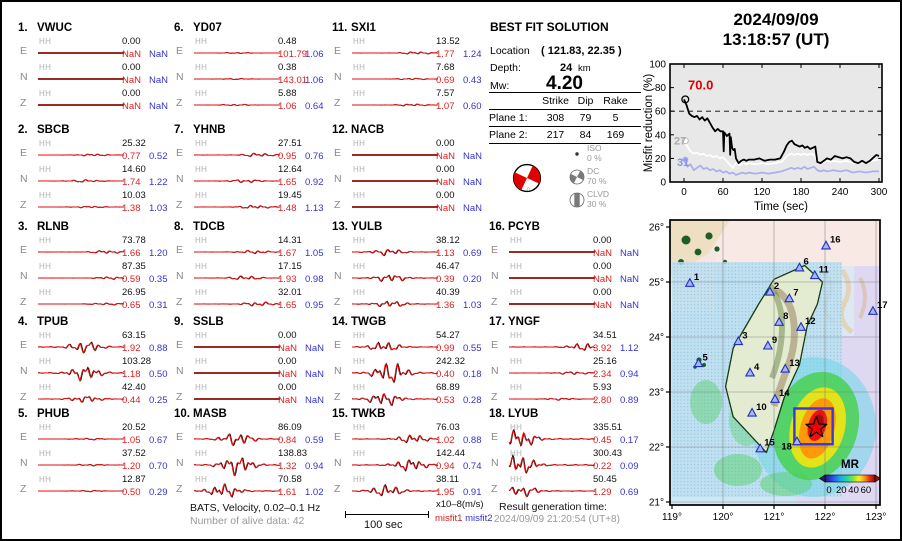 The image size is (902, 541). Describe the element at coordinates (445, 348) in the screenshot. I see `misfit1-value: 0.99` at that location.